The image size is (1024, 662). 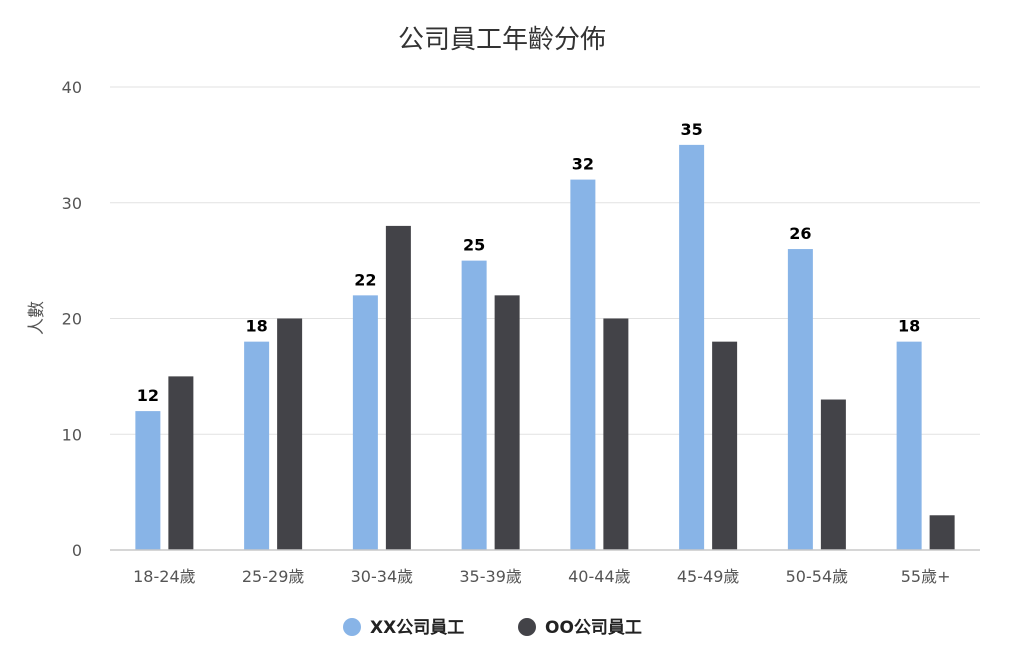 I want to click on data-label: 32, so click(x=583, y=164).